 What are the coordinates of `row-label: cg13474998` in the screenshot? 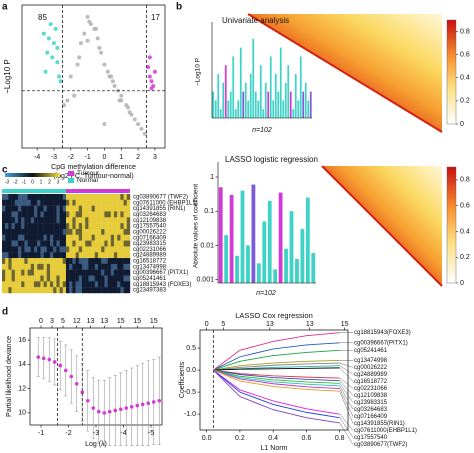 It's located at (150, 267).